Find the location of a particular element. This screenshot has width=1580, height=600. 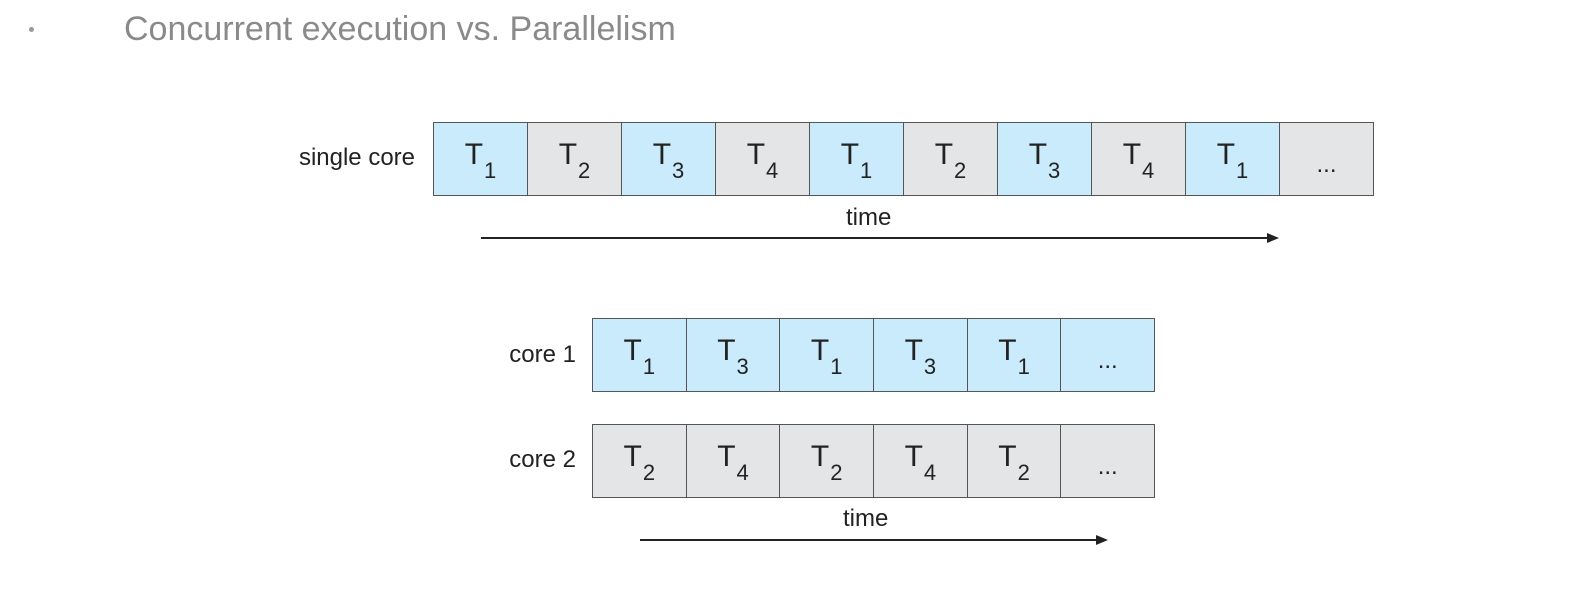

slide-heading: Concurrent execution vs. Parallelism is located at coordinates (400, 29).